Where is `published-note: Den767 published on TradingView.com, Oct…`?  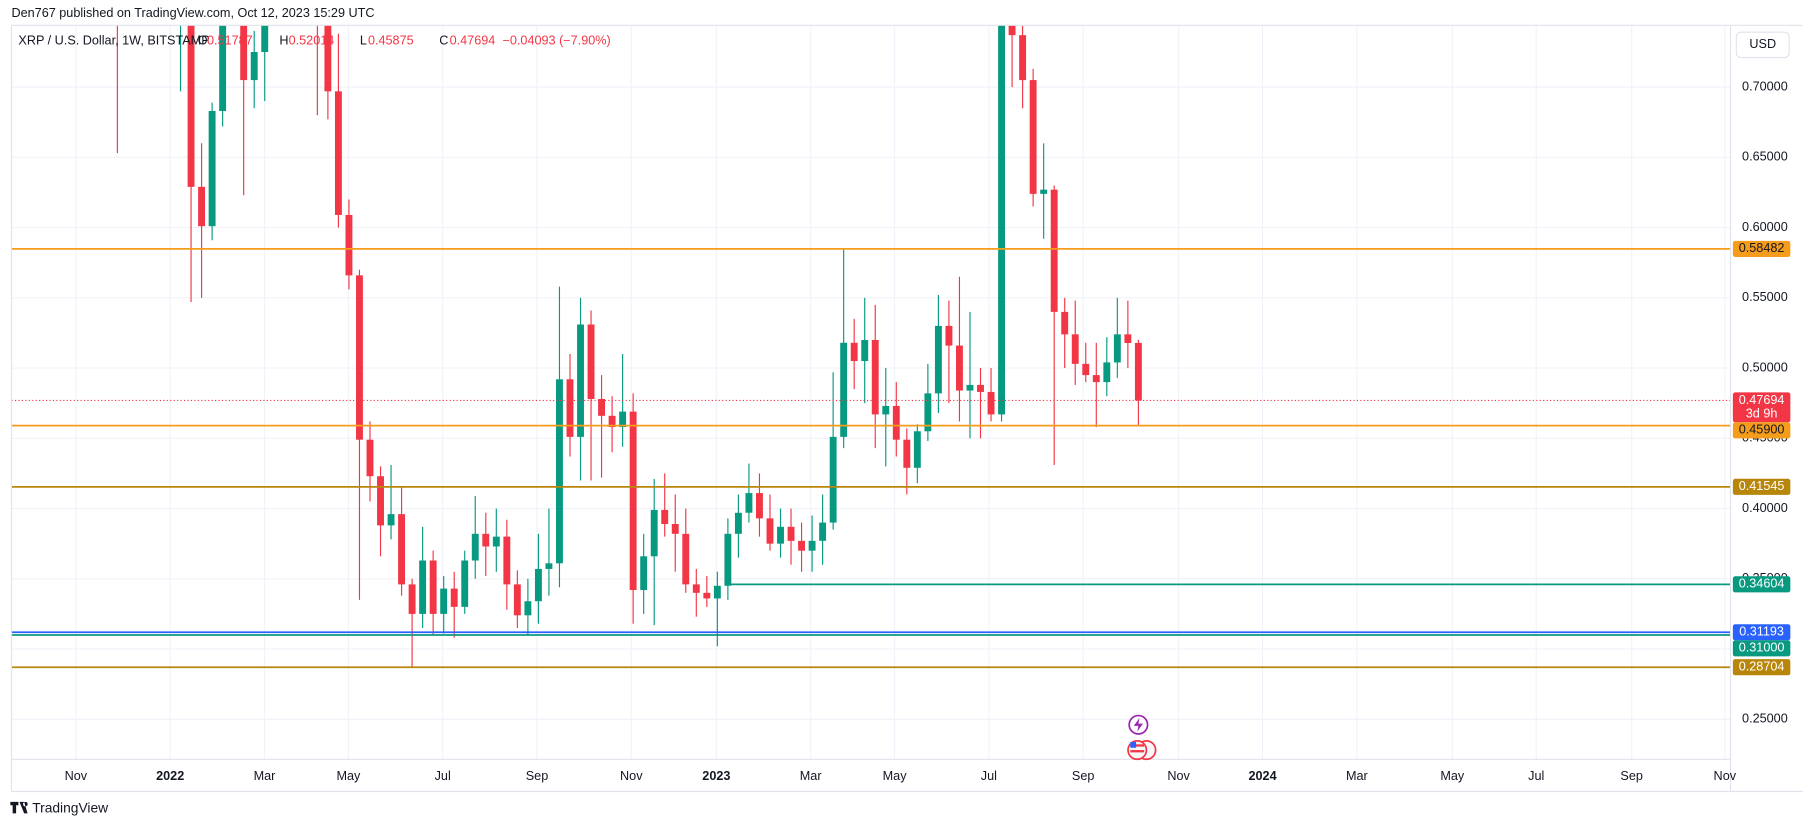 published-note: Den767 published on TradingView.com, Oct… is located at coordinates (192, 13).